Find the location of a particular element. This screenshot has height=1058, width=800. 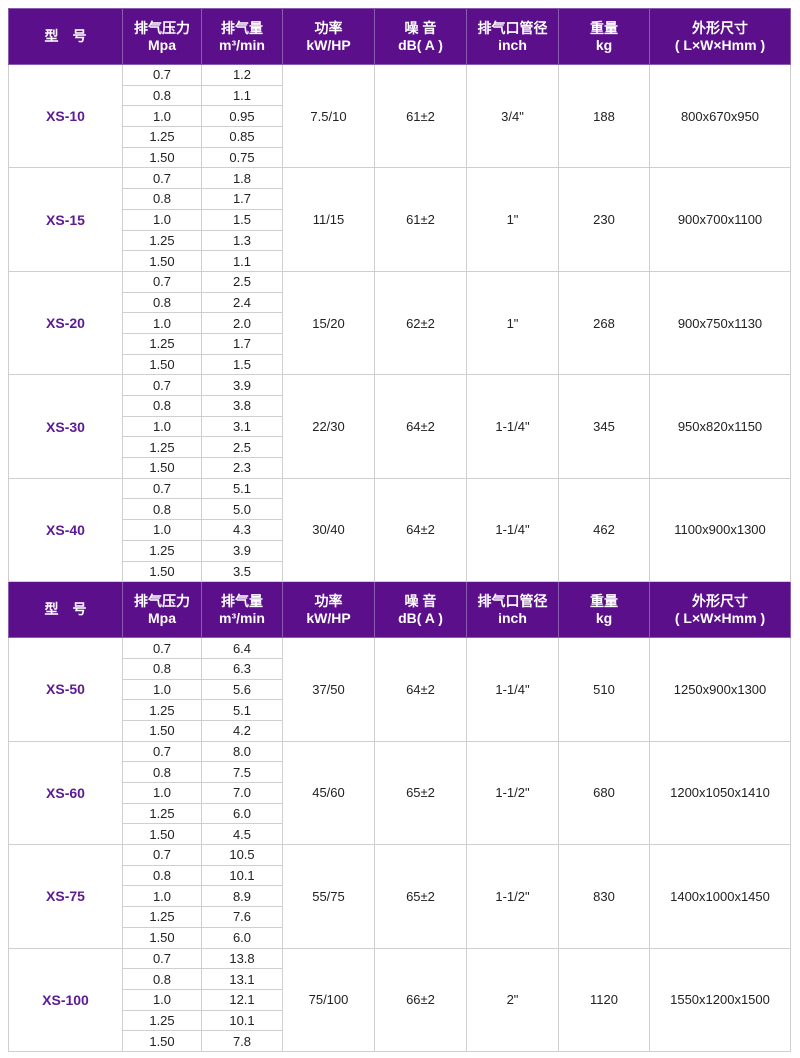

model-name: XS-75 is located at coordinates (65, 896).